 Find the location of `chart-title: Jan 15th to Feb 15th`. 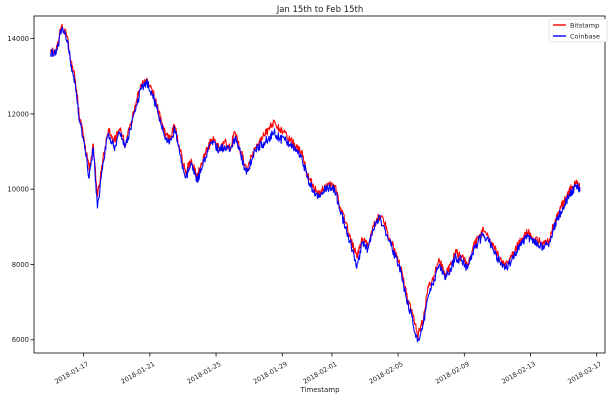

chart-title: Jan 15th to Feb 15th is located at coordinates (320, 10).